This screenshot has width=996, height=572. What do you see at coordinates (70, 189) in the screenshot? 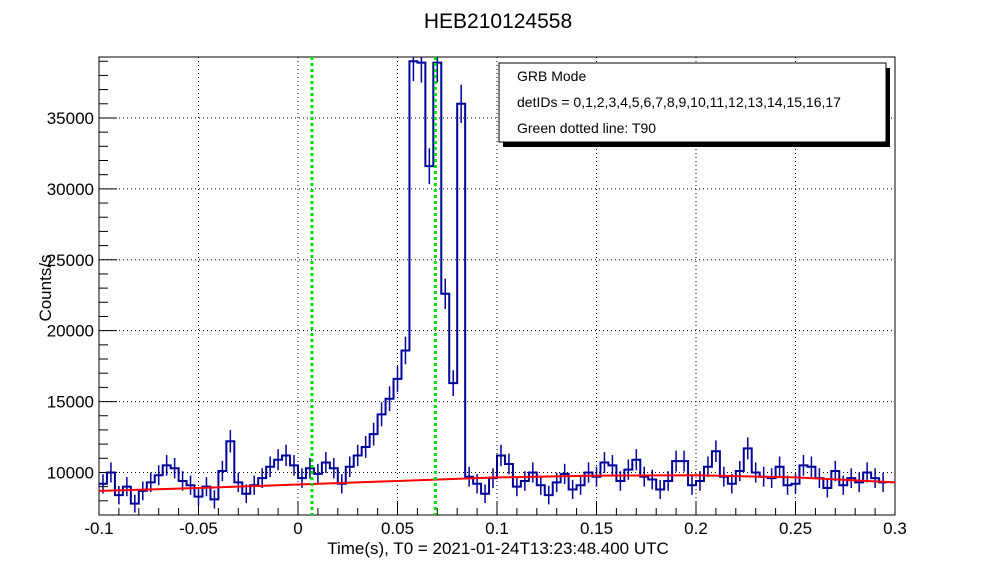
I see `y-tick-label: 30000` at bounding box center [70, 189].